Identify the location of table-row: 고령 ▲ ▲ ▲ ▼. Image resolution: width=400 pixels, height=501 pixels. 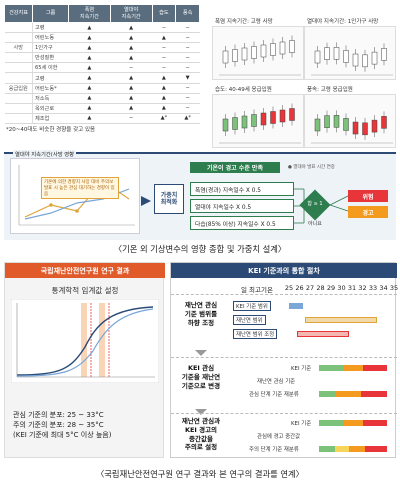
(102, 78).